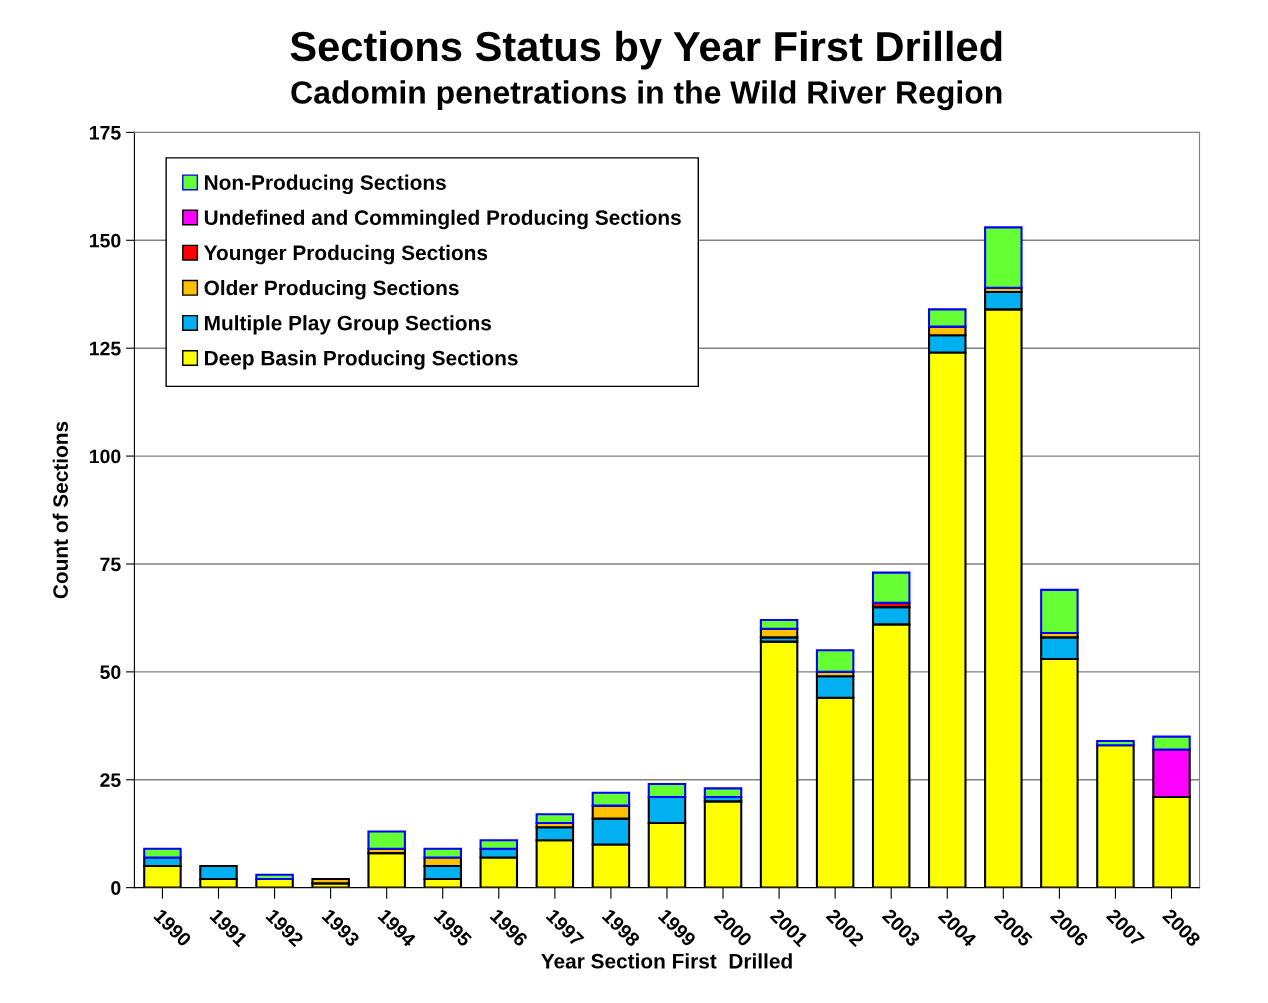 The height and width of the screenshot is (1003, 1268). What do you see at coordinates (331, 289) in the screenshot?
I see `legend-label: Older Producing Sections` at bounding box center [331, 289].